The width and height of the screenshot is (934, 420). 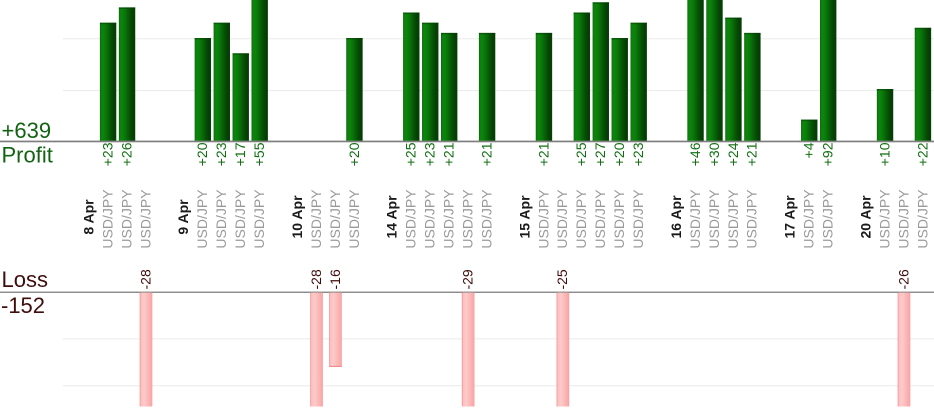 What do you see at coordinates (27, 155) in the screenshot?
I see `svg-text: Profit` at bounding box center [27, 155].